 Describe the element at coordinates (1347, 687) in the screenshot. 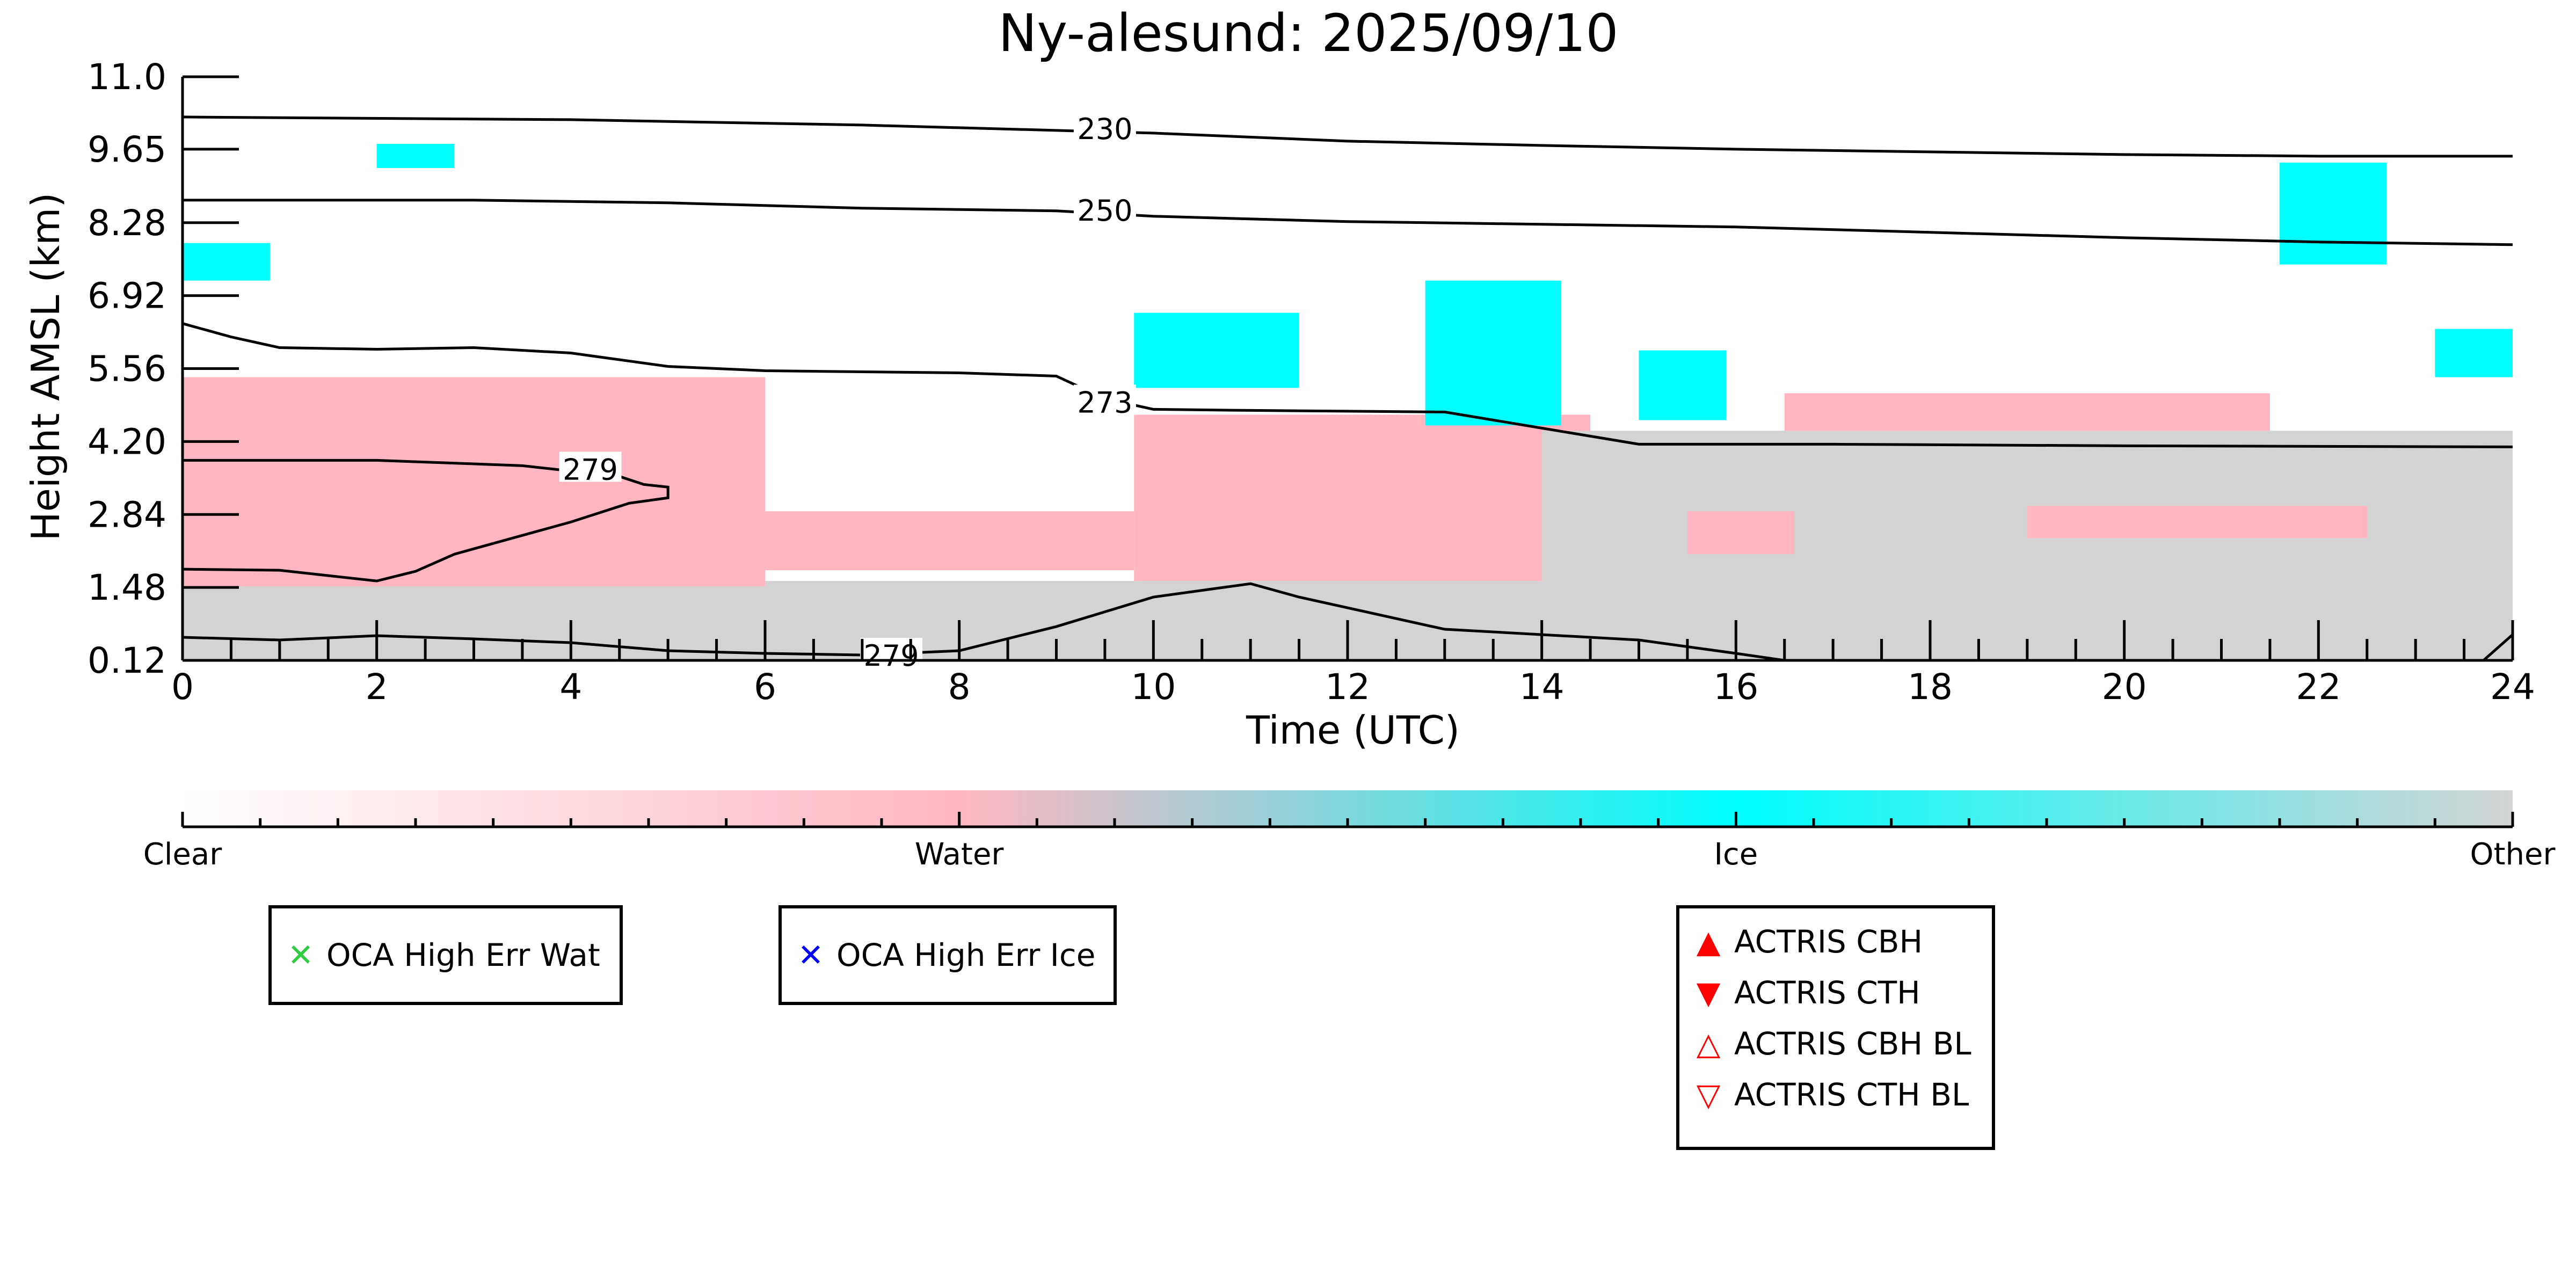

I see `x-tick-label: 12` at that location.